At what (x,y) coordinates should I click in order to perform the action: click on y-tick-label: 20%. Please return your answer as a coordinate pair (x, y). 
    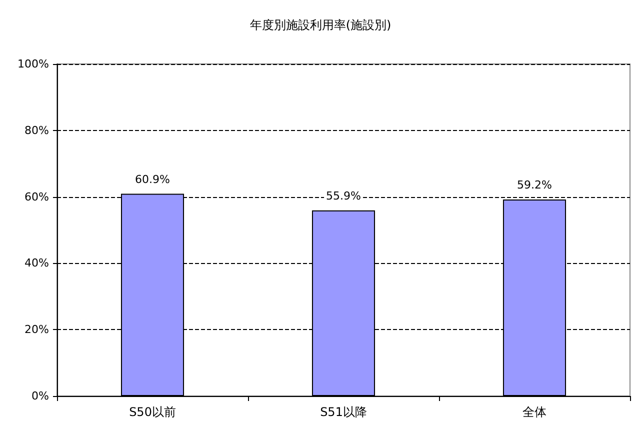
    Looking at the image, I should click on (36, 329).